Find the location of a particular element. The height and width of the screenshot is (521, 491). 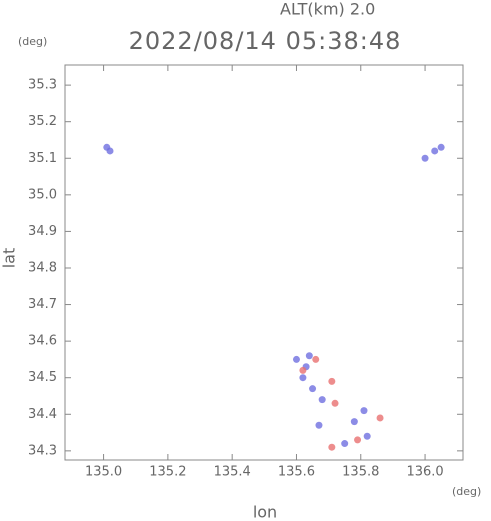

y-tick-label: 34.3 is located at coordinates (42, 450).